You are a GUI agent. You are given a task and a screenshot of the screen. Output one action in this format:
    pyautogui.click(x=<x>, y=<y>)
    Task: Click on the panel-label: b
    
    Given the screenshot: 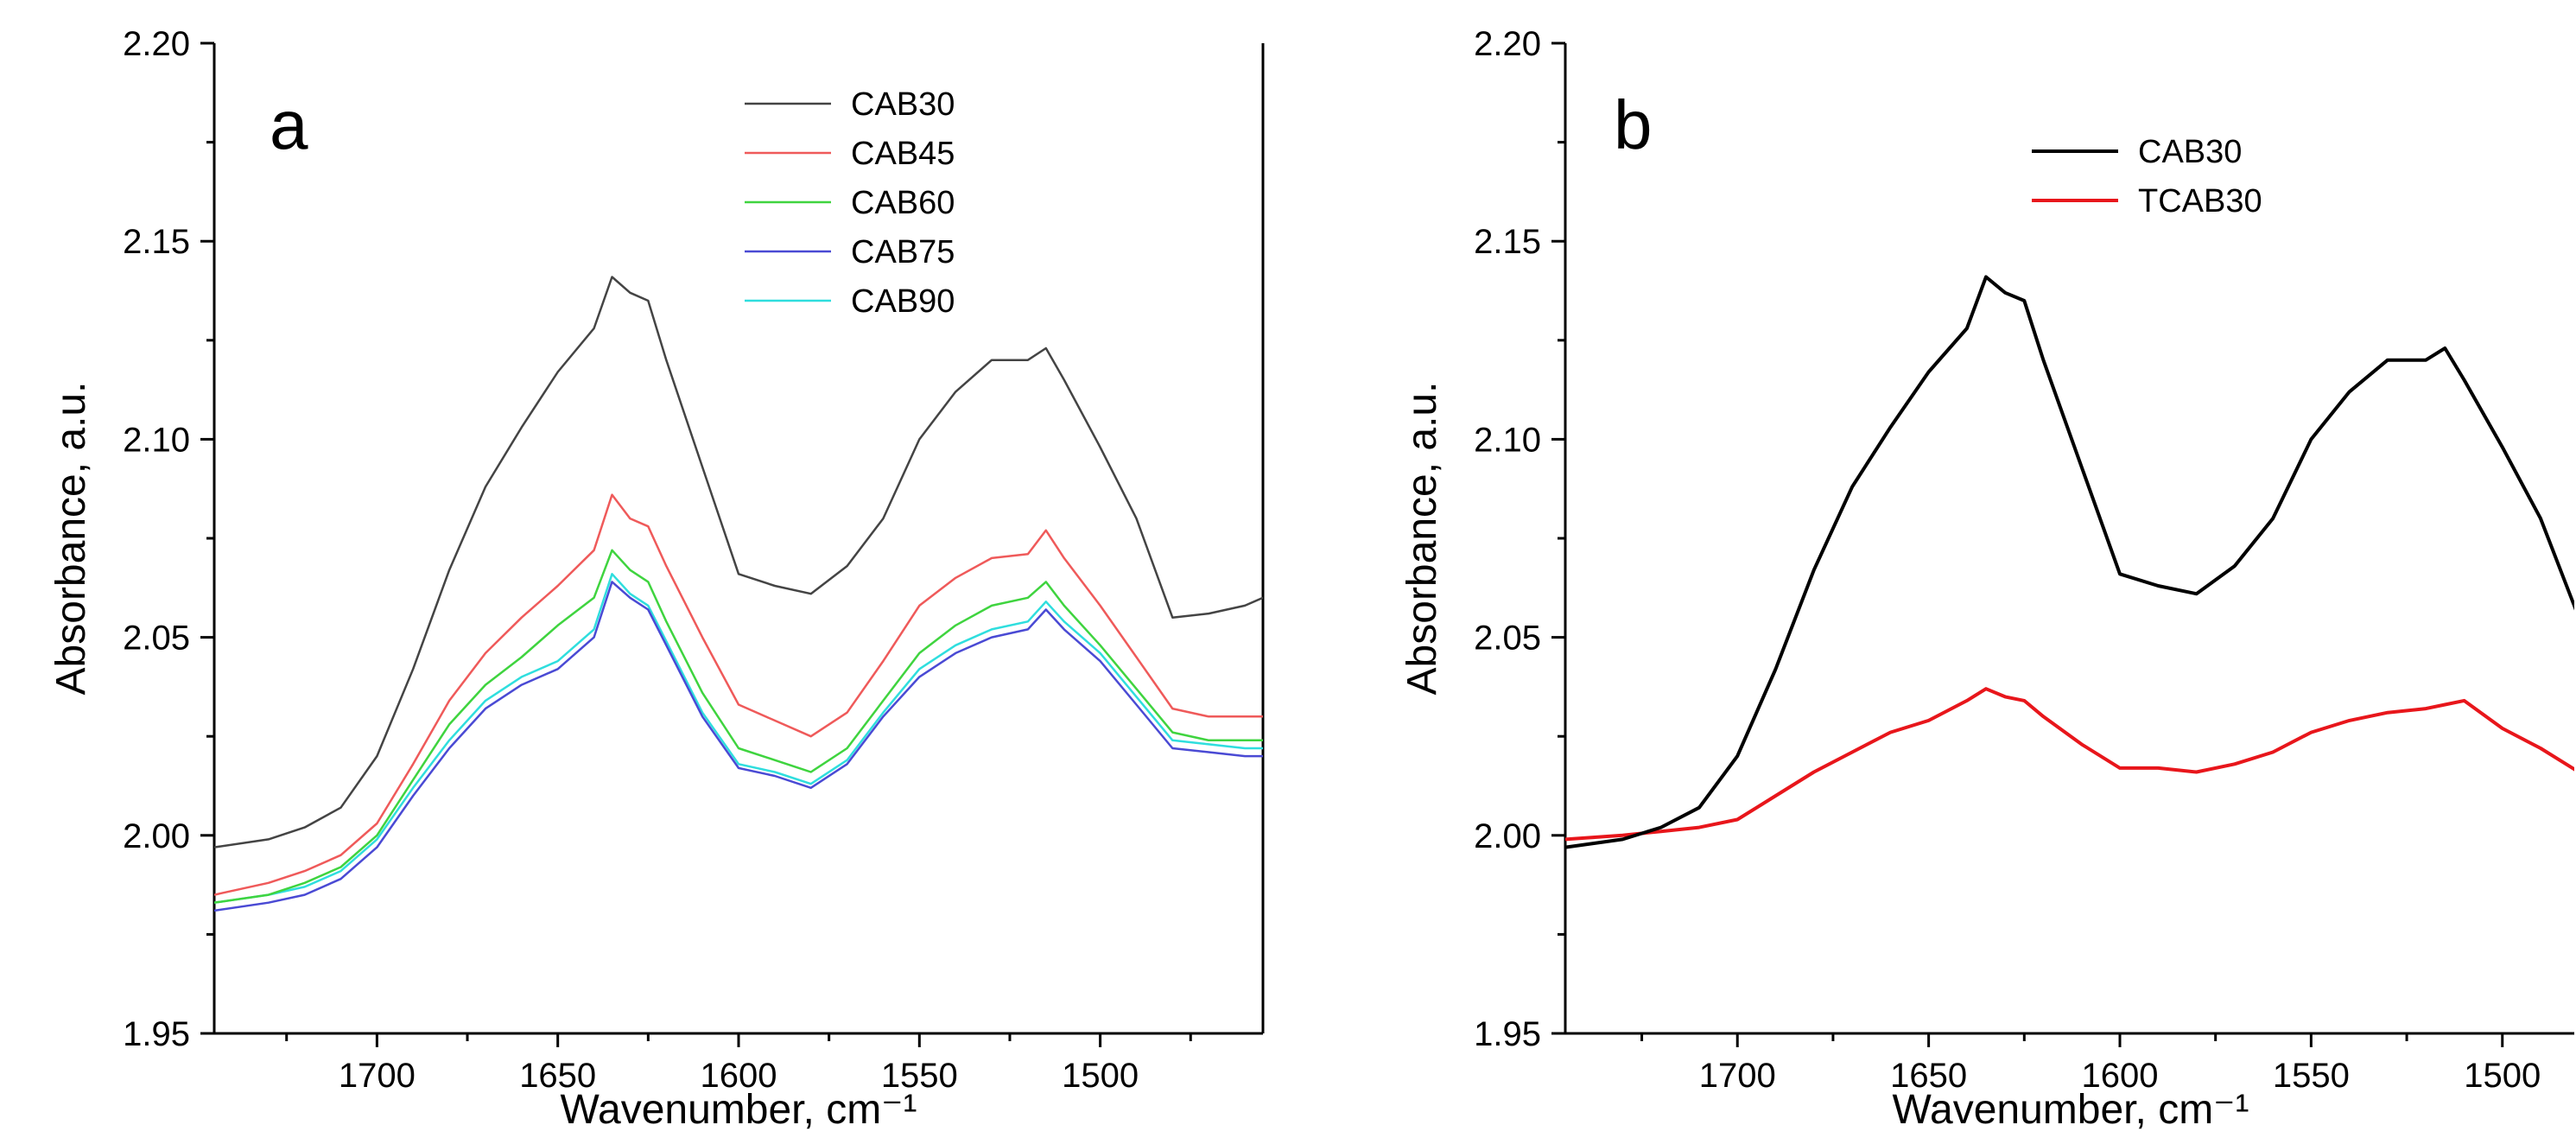 What is the action you would take?
    pyautogui.click(x=1633, y=124)
    